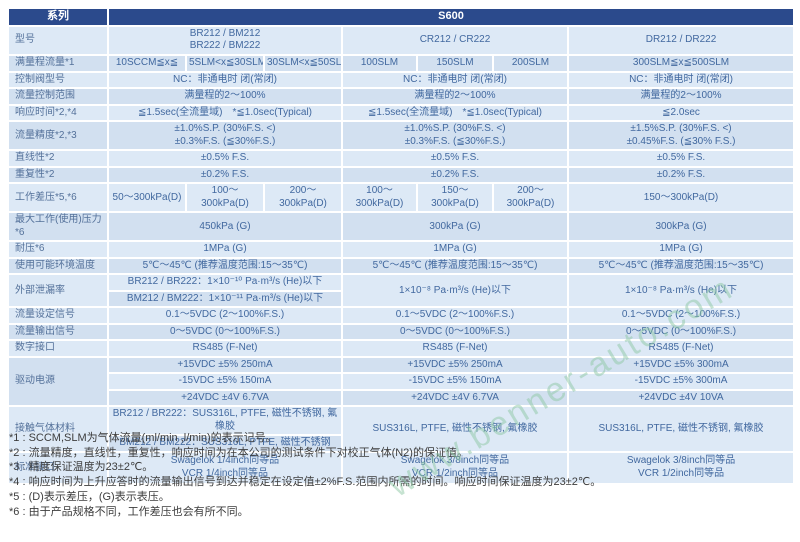 The width and height of the screenshot is (800, 542). What do you see at coordinates (681, 40) in the screenshot?
I see `spec-value-model-dr: DR212 / DR222` at bounding box center [681, 40].